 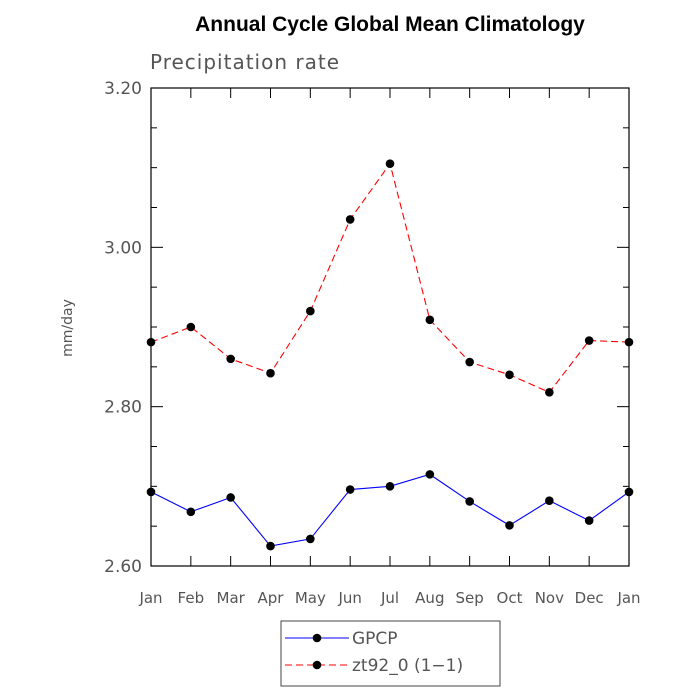 I want to click on legend-box, so click(x=390, y=653).